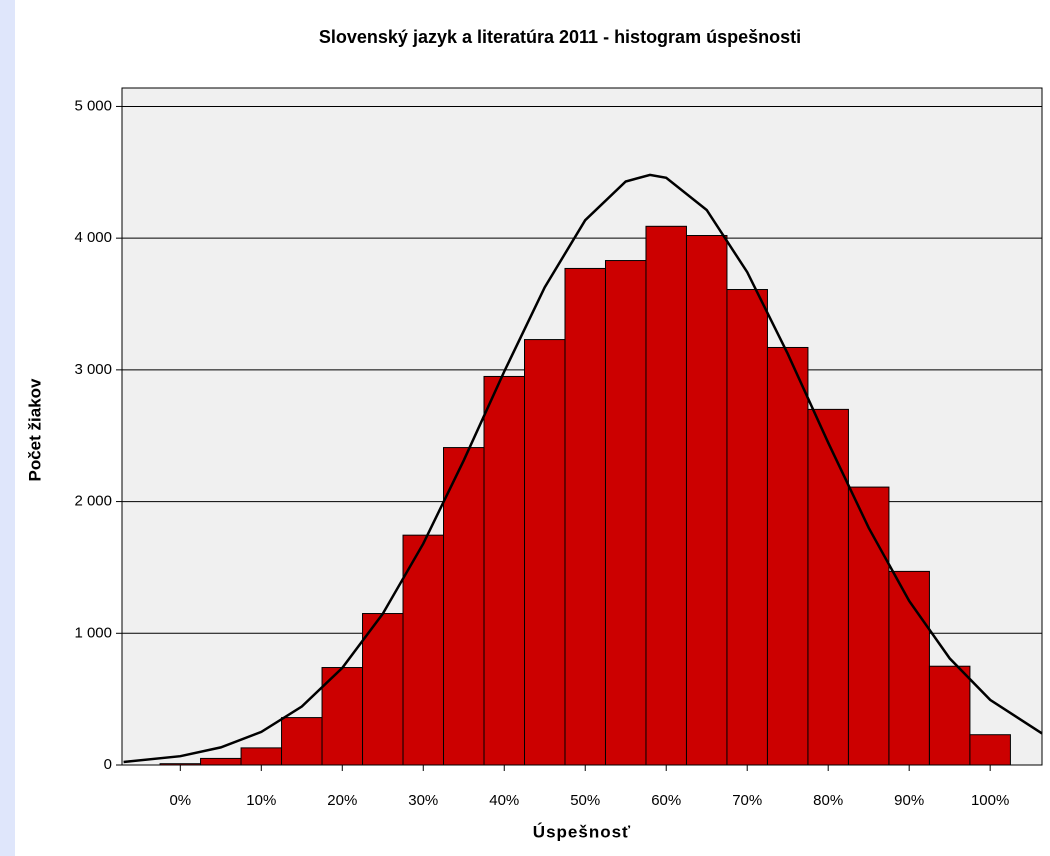 The height and width of the screenshot is (856, 1050). Describe the element at coordinates (582, 831) in the screenshot. I see `x-axis-label: Úspešnosť` at that location.